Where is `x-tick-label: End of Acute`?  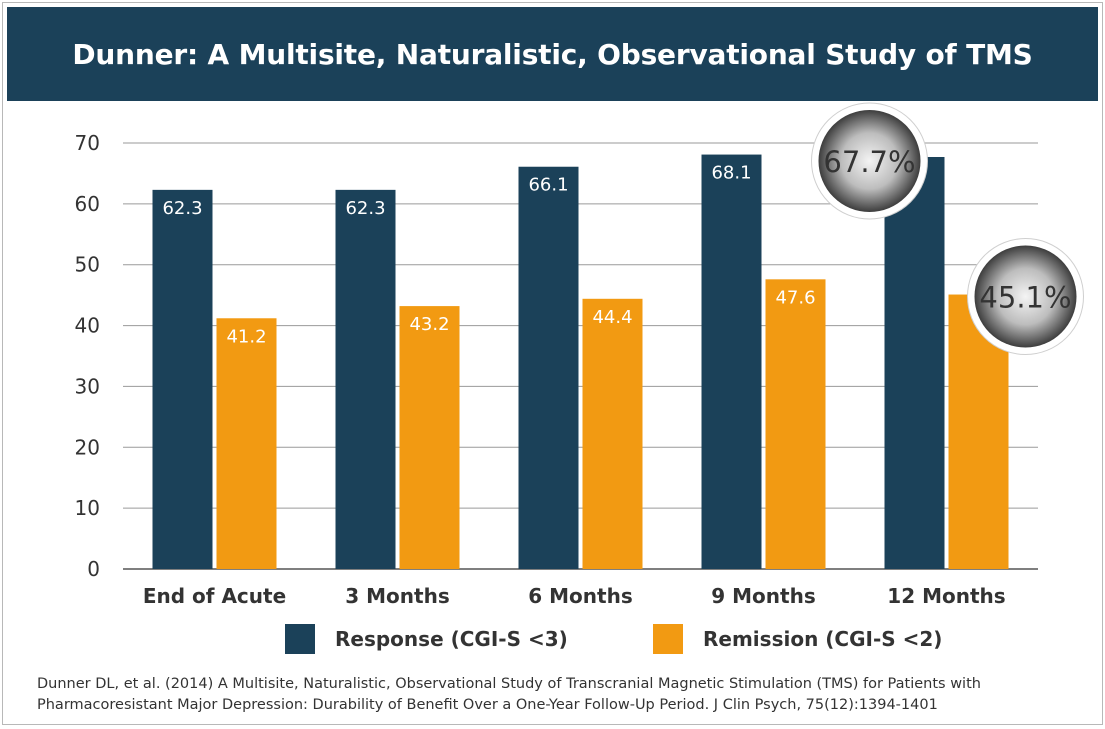 x-tick-label: End of Acute is located at coordinates (214, 596).